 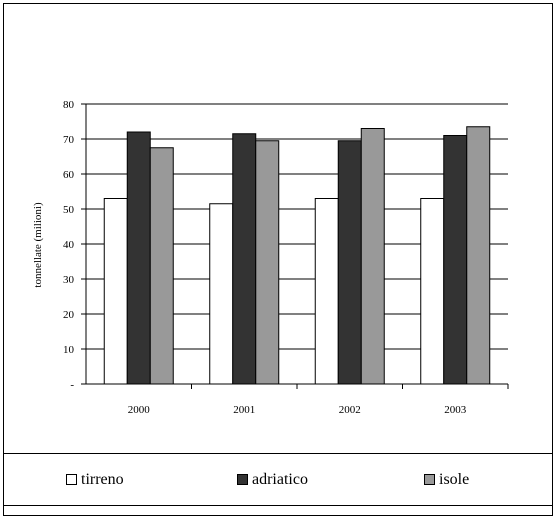 I want to click on bar-tirreno-2001, so click(x=221, y=294).